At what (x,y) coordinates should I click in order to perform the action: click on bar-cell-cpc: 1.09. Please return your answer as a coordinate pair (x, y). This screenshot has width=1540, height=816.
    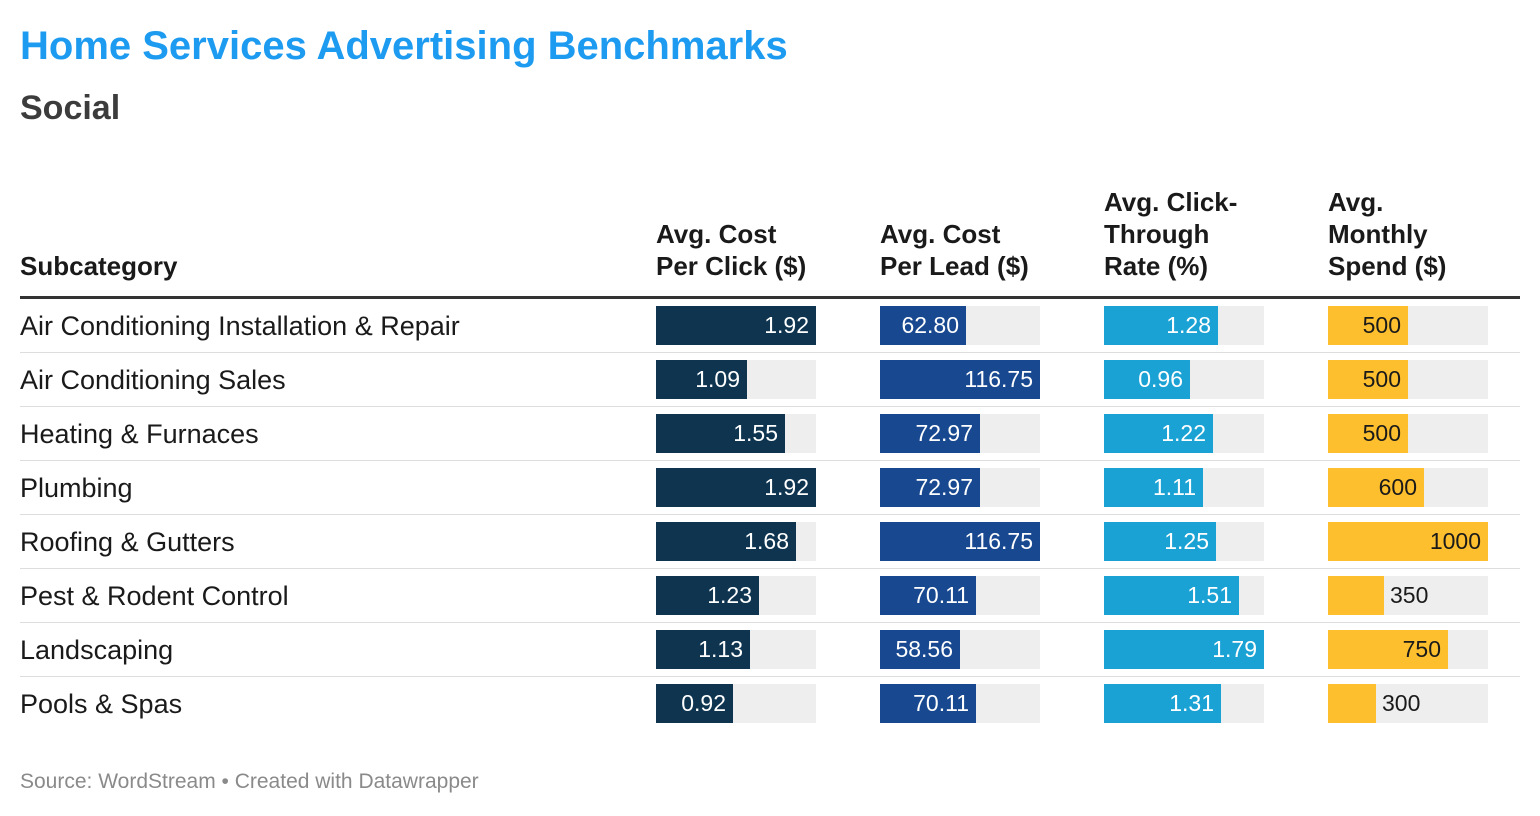
    Looking at the image, I should click on (736, 379).